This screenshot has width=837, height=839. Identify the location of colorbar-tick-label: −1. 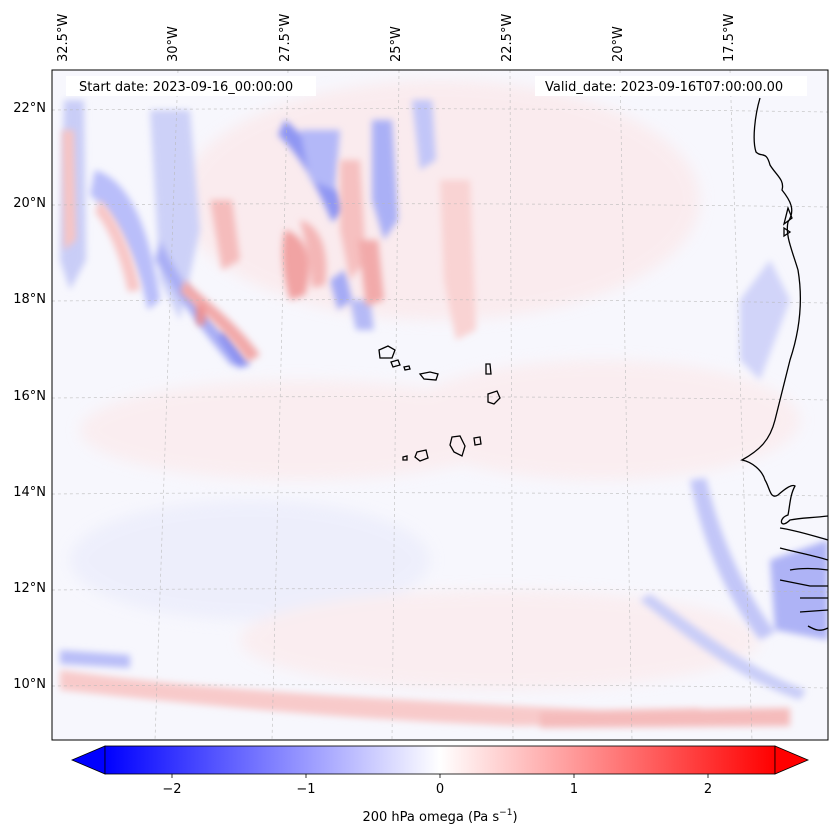
(305, 789).